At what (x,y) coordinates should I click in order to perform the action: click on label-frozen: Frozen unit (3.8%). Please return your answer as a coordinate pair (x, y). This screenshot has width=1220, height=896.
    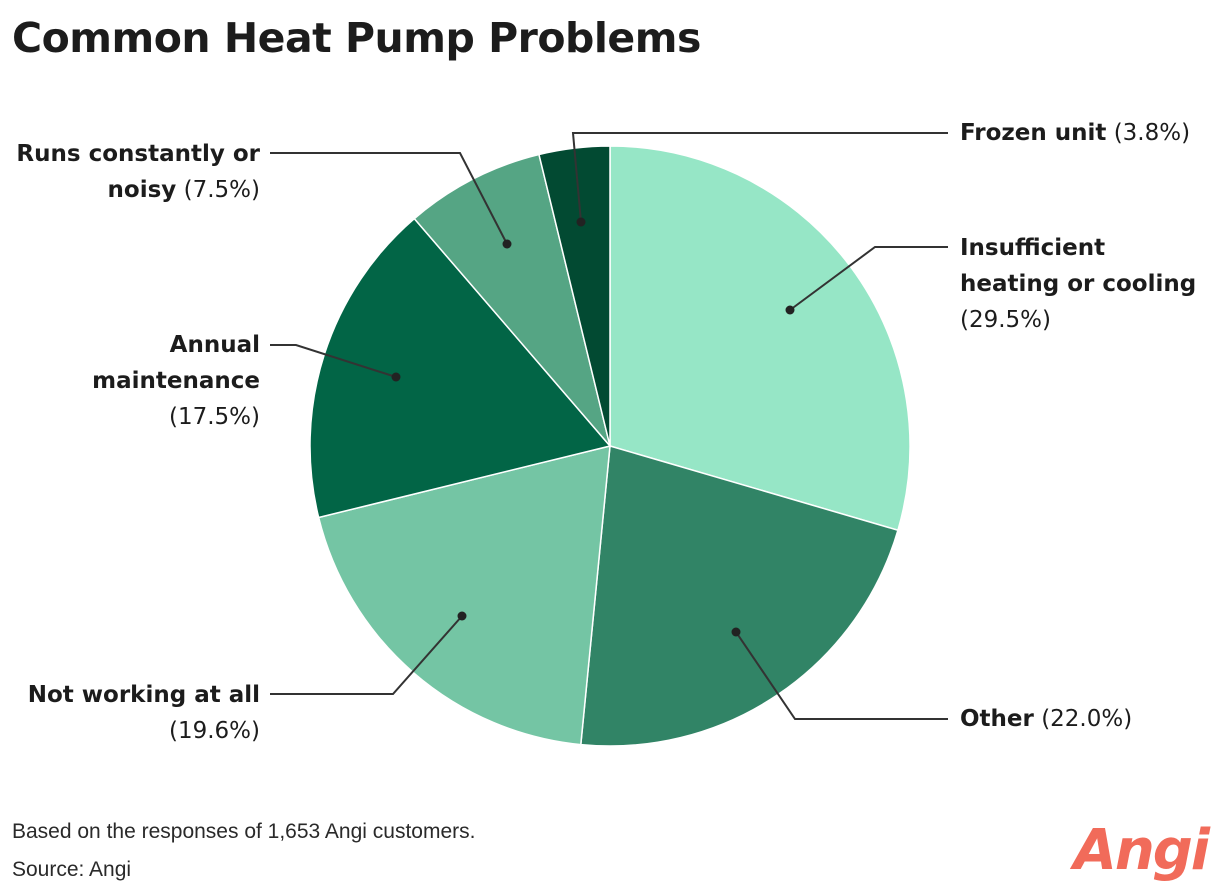
    Looking at the image, I should click on (1075, 133).